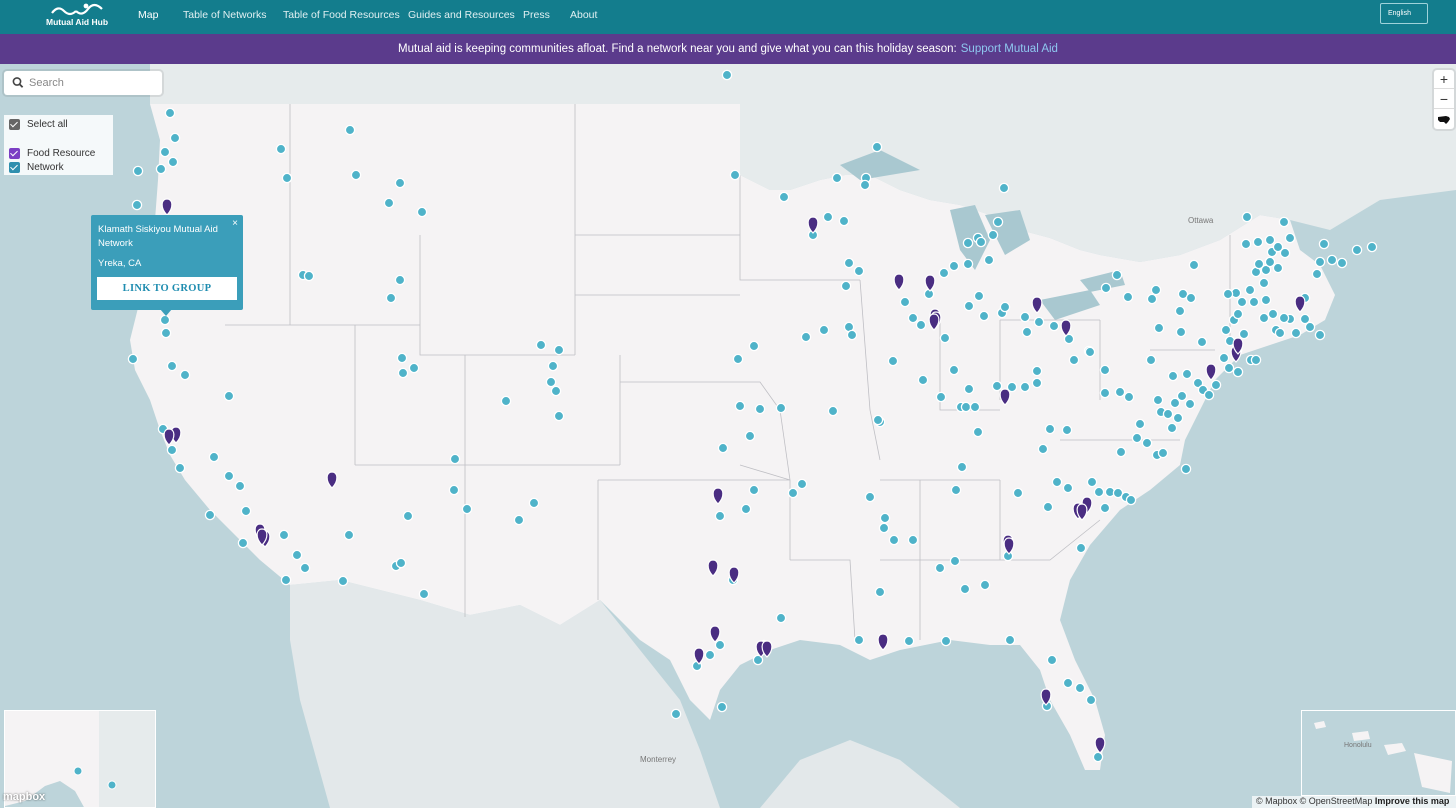 This screenshot has height=808, width=1456. Describe the element at coordinates (78, 17) in the screenshot. I see `logo: Mutual Aid Hub` at that location.